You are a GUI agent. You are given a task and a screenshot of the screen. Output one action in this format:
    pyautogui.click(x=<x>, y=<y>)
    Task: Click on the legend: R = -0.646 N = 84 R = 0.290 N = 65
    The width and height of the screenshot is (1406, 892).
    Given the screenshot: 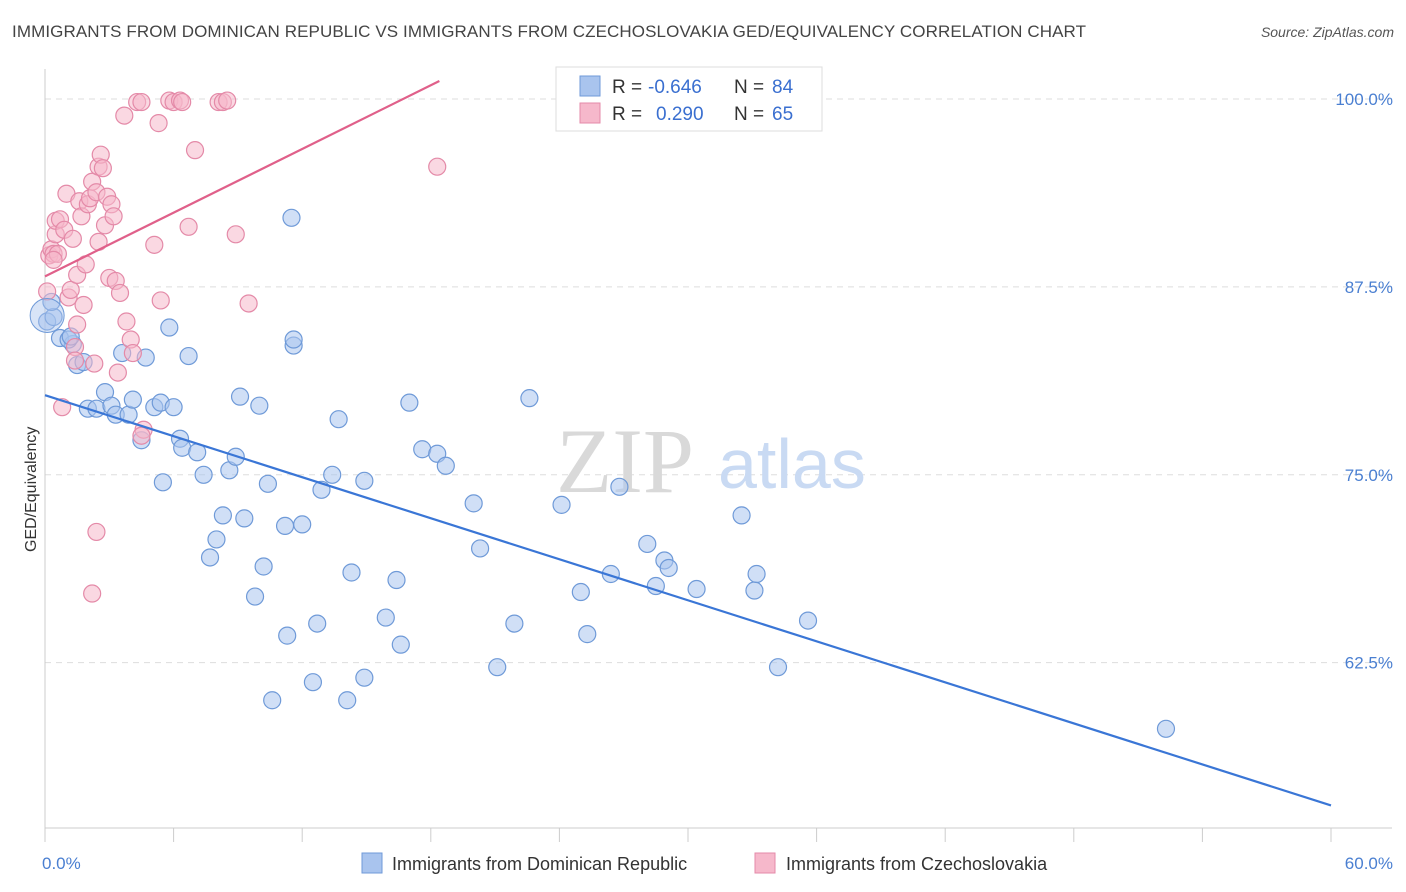 What is the action you would take?
    pyautogui.click(x=689, y=99)
    